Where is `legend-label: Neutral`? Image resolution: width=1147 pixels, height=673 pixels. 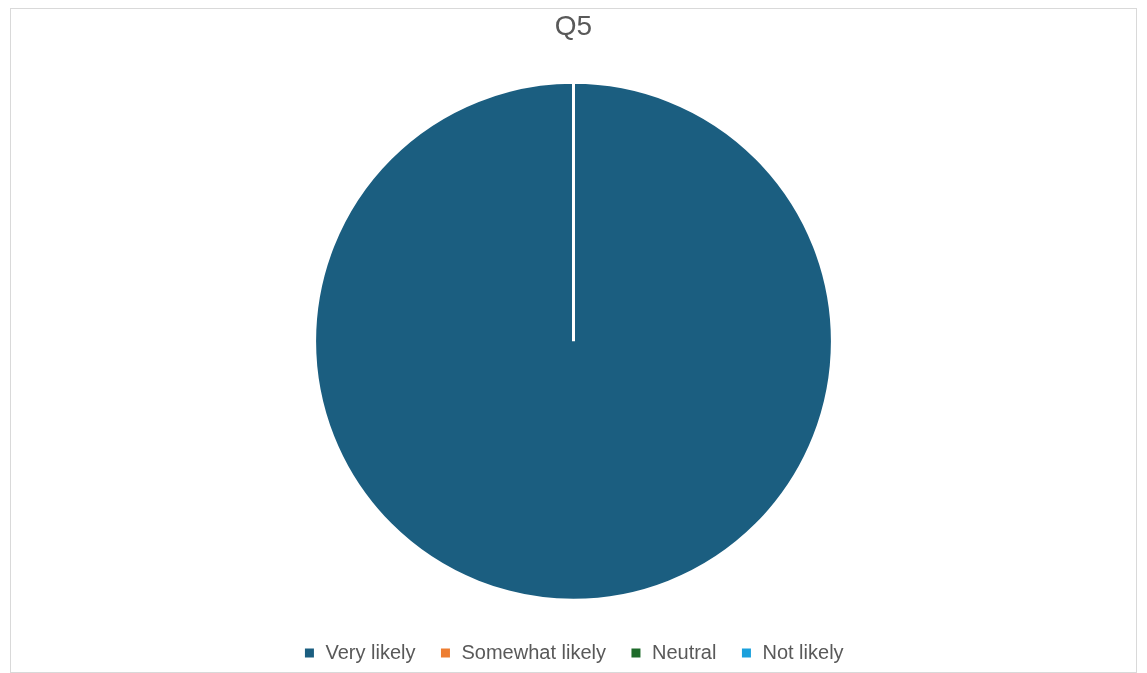 legend-label: Neutral is located at coordinates (684, 651).